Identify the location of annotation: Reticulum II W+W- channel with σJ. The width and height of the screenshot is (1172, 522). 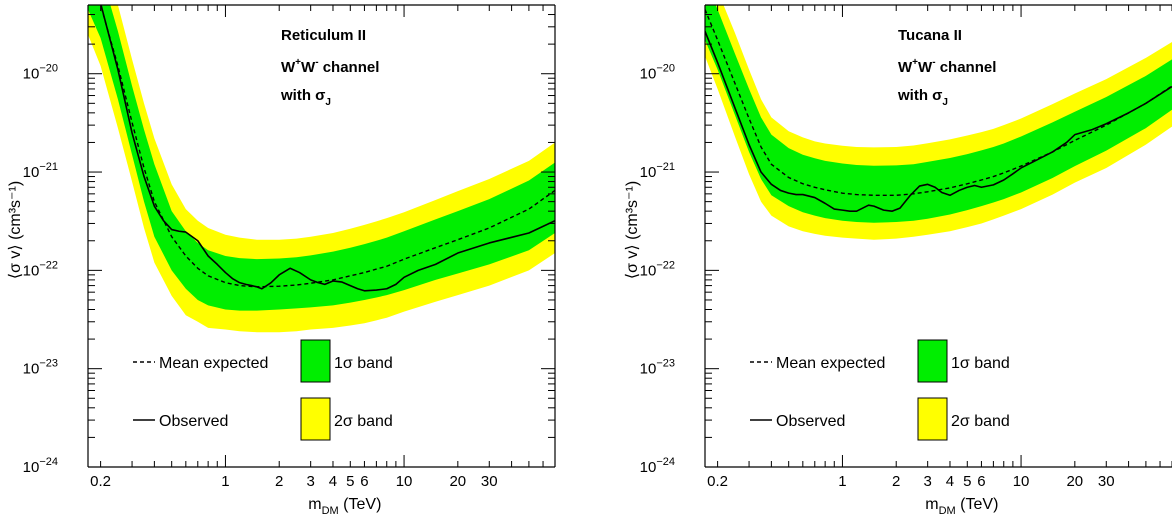
(329, 67).